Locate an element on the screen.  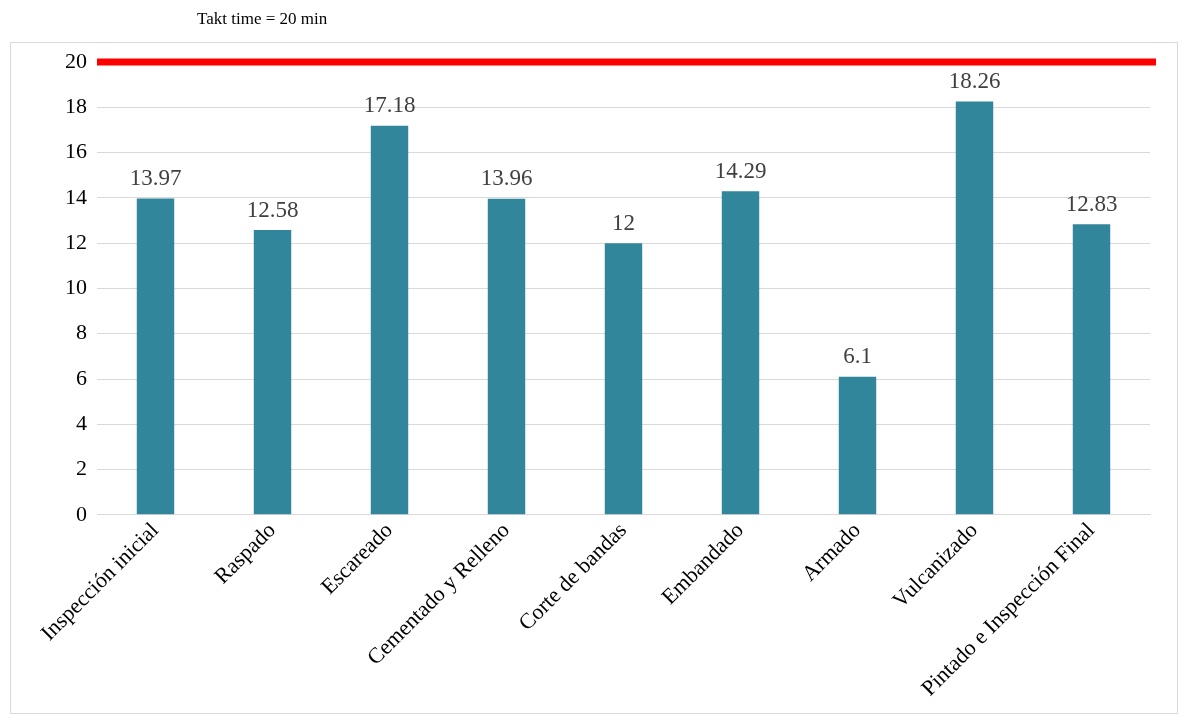
y-tick-label: 20 is located at coordinates (76, 60).